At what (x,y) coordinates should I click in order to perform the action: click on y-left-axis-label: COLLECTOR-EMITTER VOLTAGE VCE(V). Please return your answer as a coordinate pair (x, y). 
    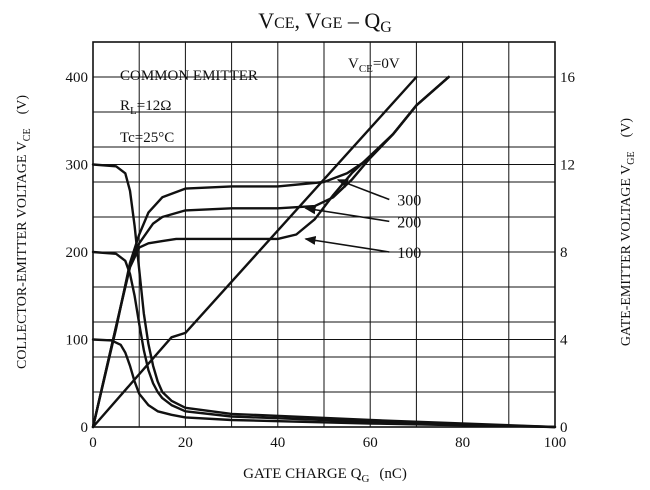
    Looking at the image, I should click on (24, 232).